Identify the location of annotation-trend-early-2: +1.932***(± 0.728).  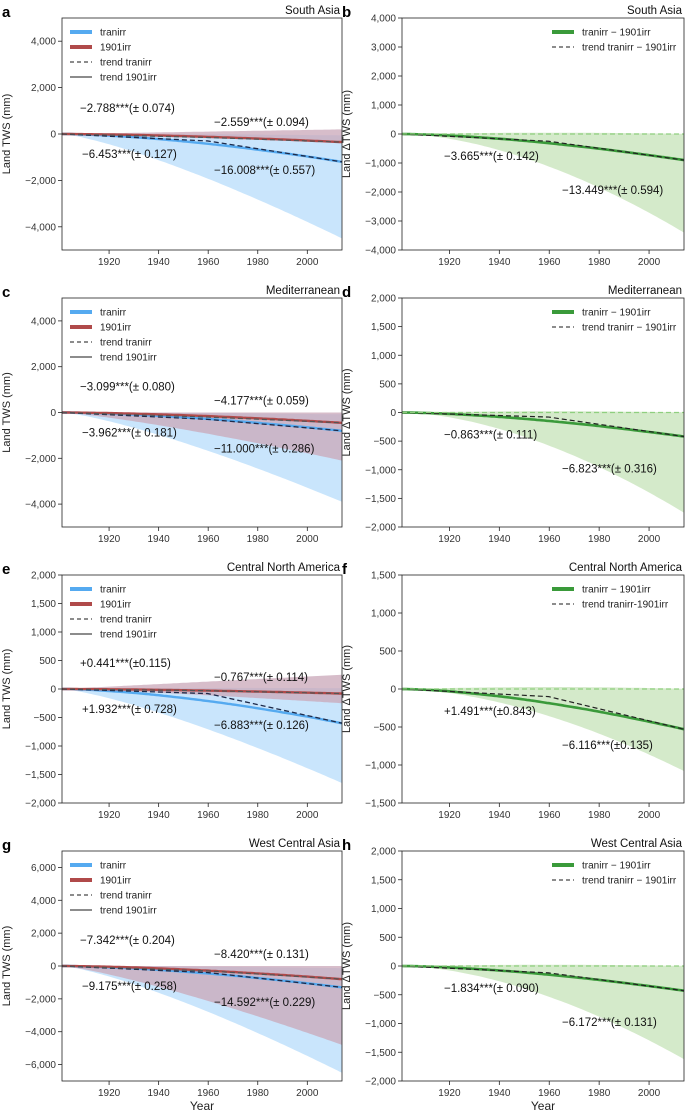
(129, 710).